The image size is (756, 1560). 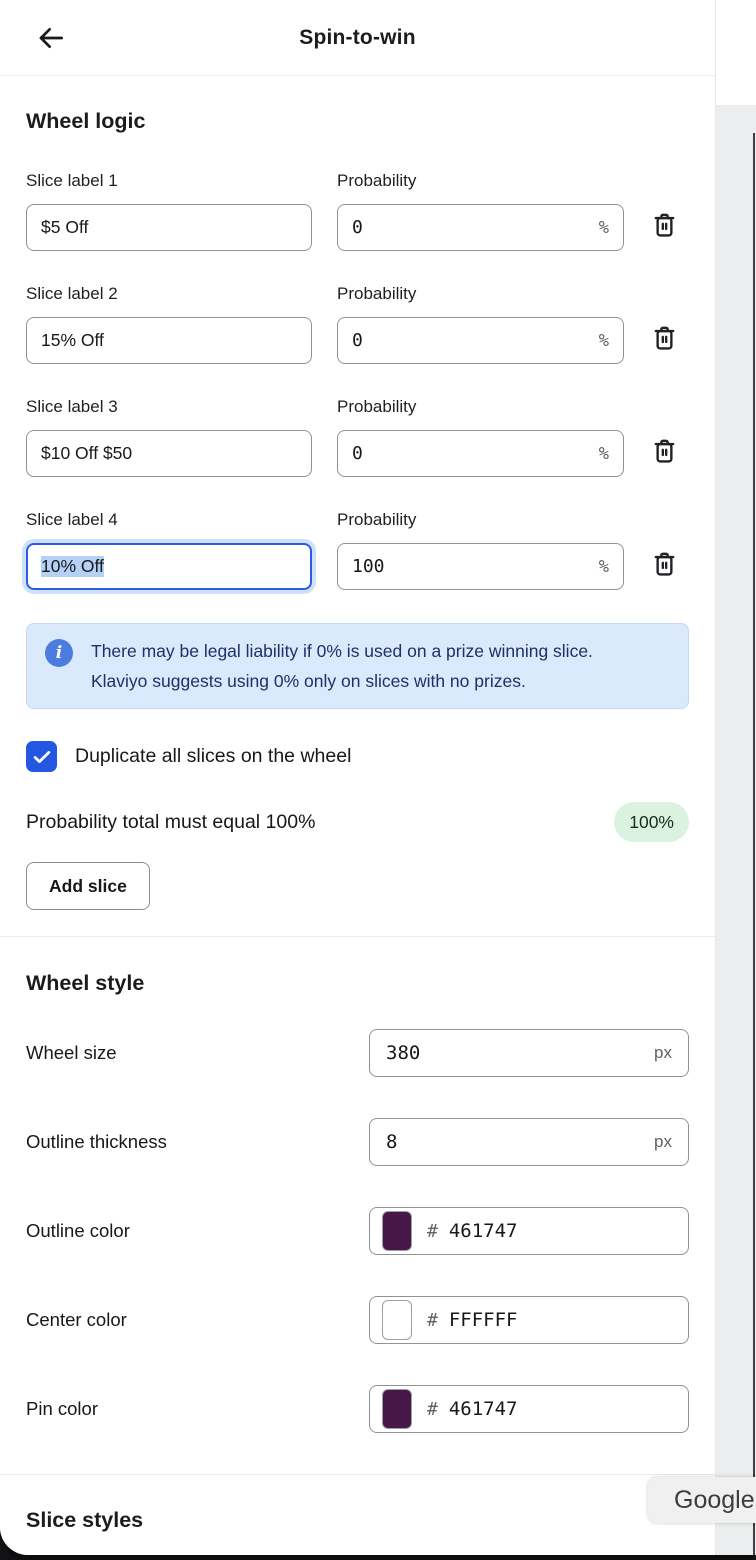 I want to click on outline-color-label: Outline color, so click(x=78, y=1230).